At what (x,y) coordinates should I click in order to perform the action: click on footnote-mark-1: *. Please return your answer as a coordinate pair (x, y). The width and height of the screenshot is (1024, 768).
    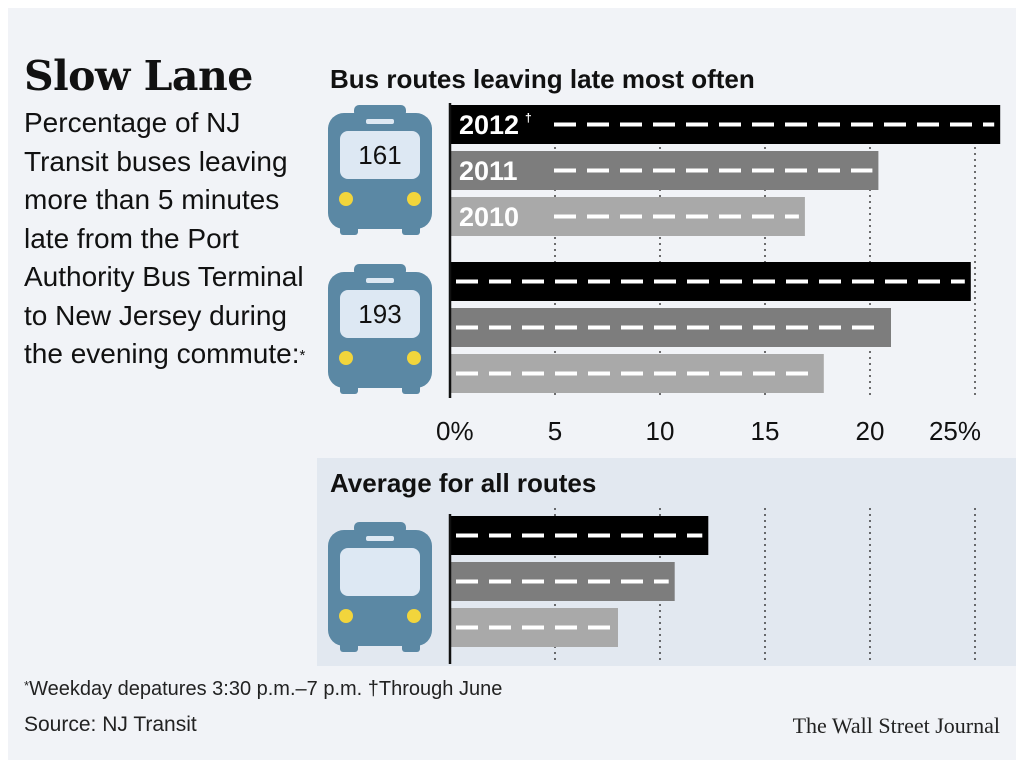
    Looking at the image, I should click on (27, 685).